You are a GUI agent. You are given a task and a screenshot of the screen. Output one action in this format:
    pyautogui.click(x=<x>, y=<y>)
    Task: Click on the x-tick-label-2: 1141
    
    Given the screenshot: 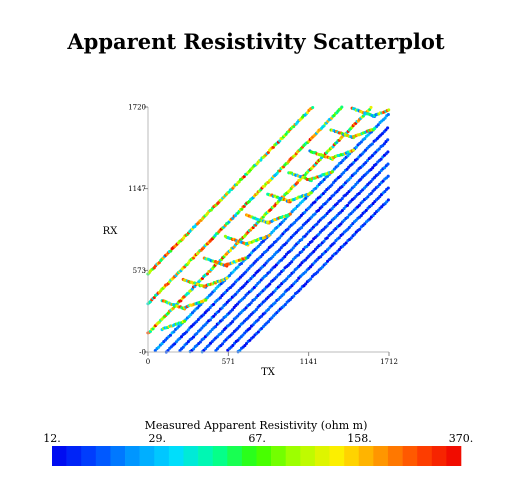 What is the action you would take?
    pyautogui.click(x=309, y=362)
    